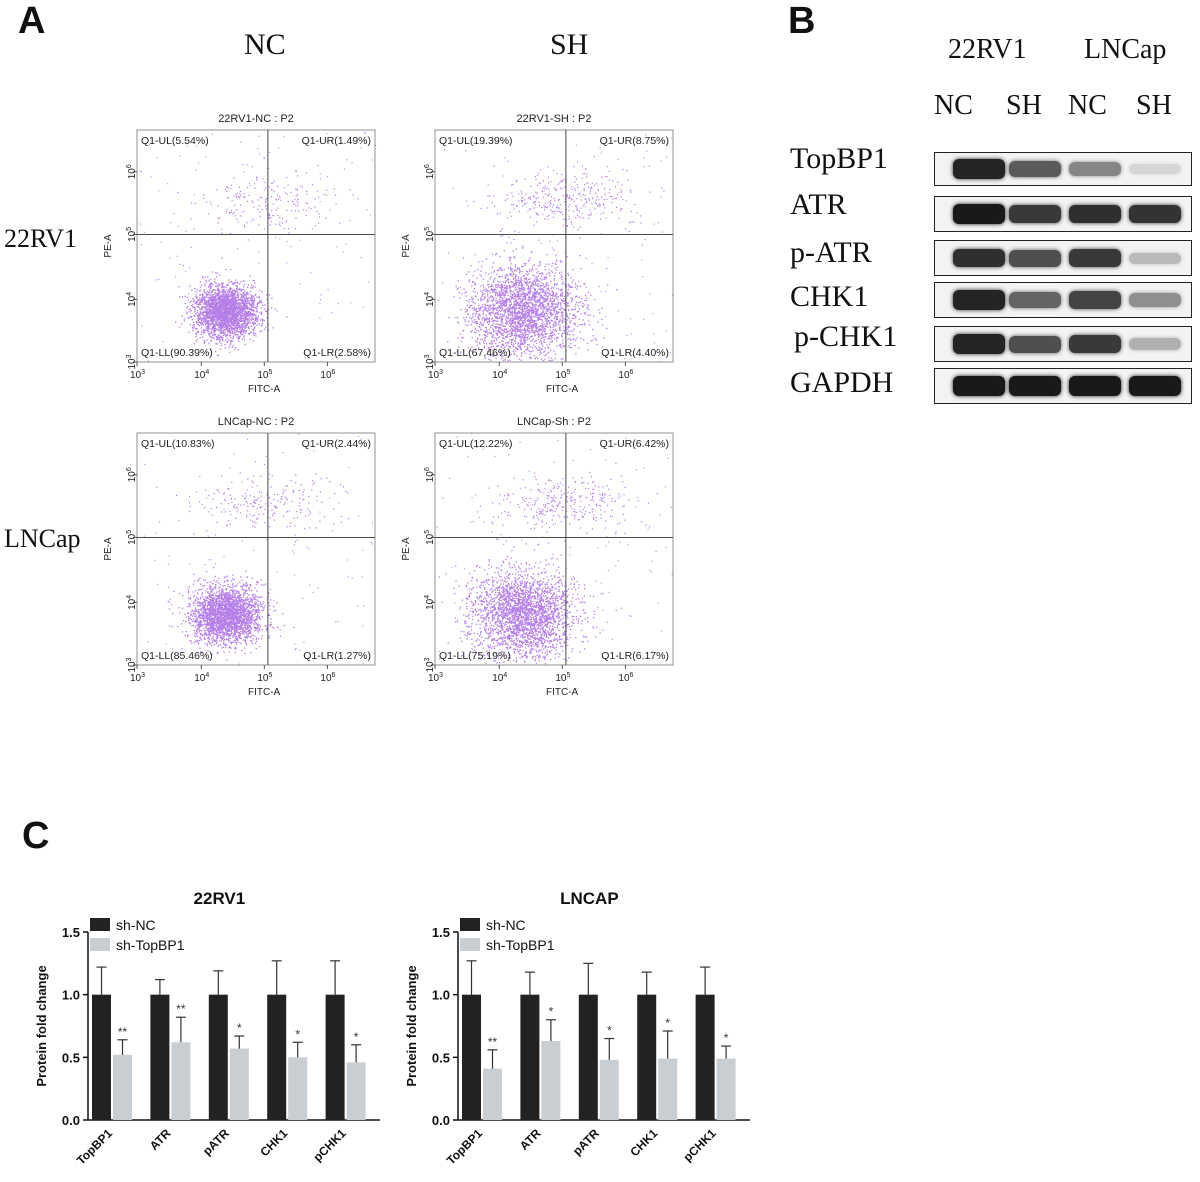 This screenshot has width=1200, height=1182. What do you see at coordinates (175, 141) in the screenshot?
I see `quadrant-ul-label: Q1-UL(5.54%)` at bounding box center [175, 141].